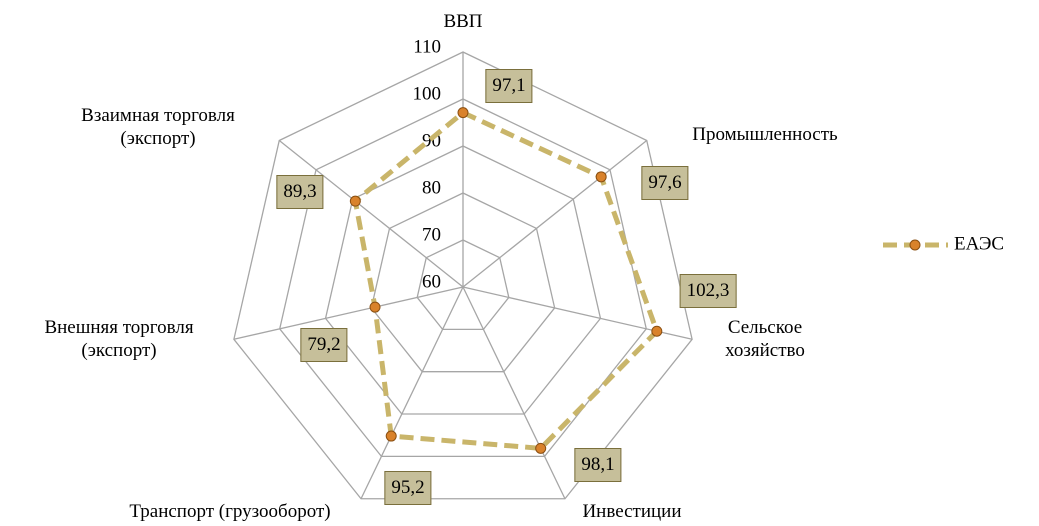  What do you see at coordinates (158, 127) in the screenshot?
I see `axis-label: Взаимная торговля (экспорт)` at bounding box center [158, 127].